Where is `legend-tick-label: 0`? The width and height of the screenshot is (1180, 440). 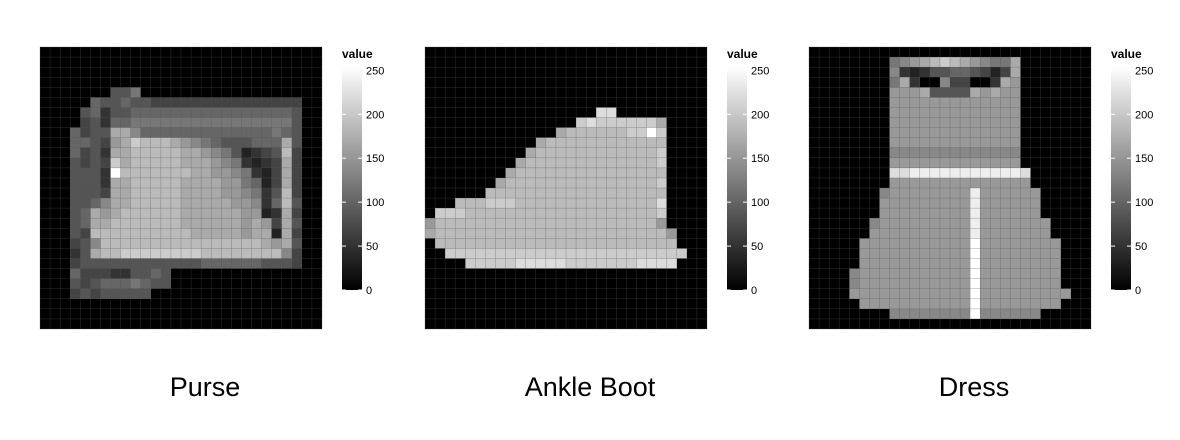 legend-tick-label: 0 is located at coordinates (369, 291).